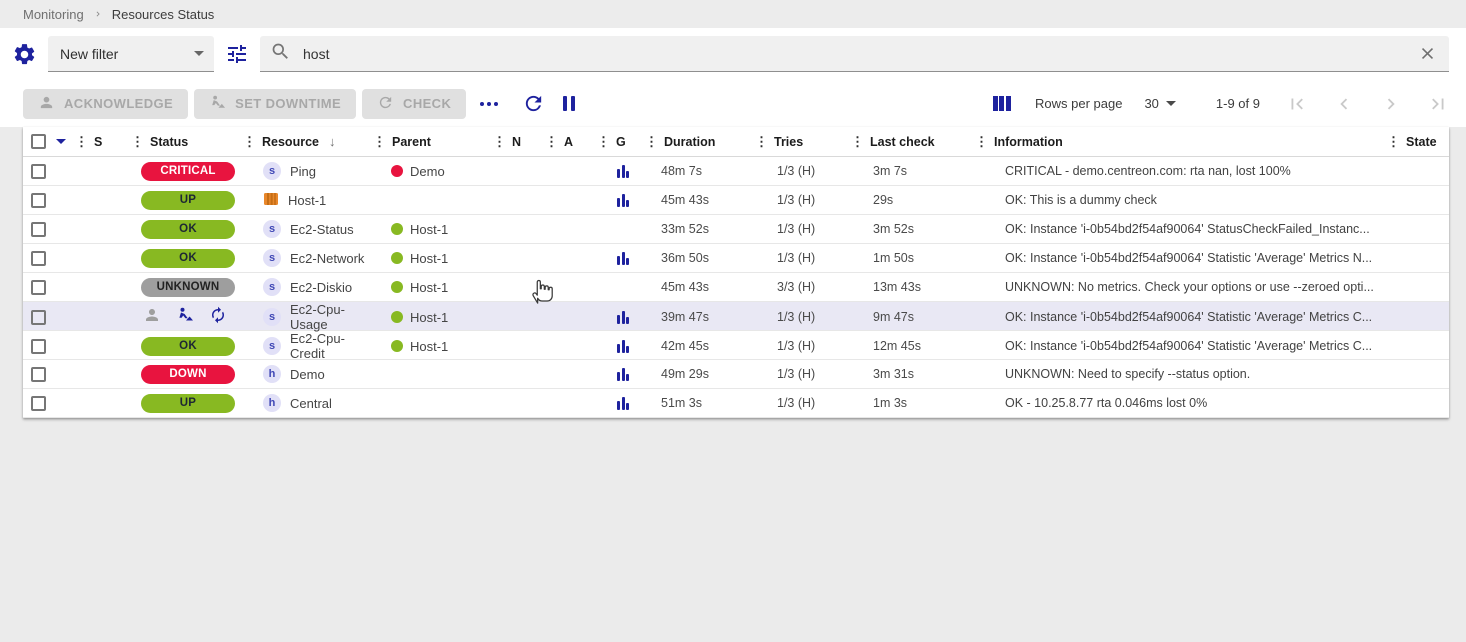 Image resolution: width=1466 pixels, height=642 pixels. What do you see at coordinates (489, 103) in the screenshot?
I see `more-actions-icon` at bounding box center [489, 103].